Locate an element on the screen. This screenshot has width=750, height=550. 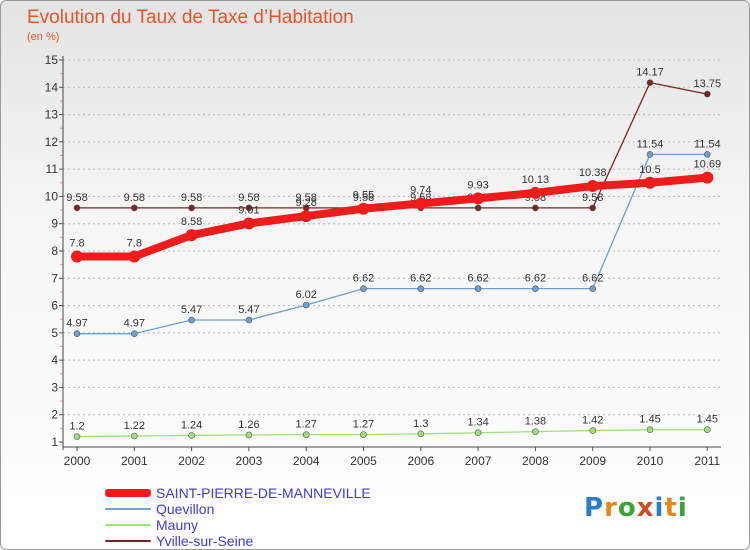
series-line is located at coordinates (392, 433).